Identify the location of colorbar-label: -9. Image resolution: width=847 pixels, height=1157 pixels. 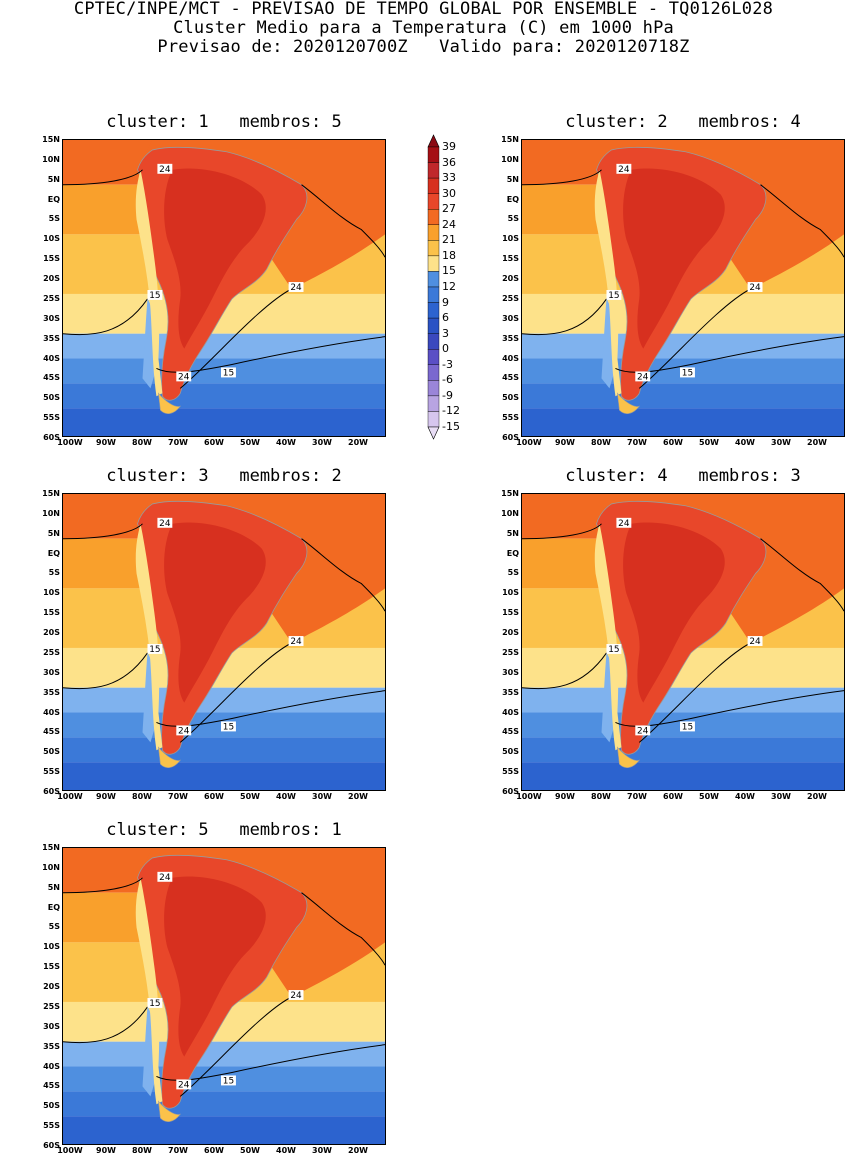
(447, 395).